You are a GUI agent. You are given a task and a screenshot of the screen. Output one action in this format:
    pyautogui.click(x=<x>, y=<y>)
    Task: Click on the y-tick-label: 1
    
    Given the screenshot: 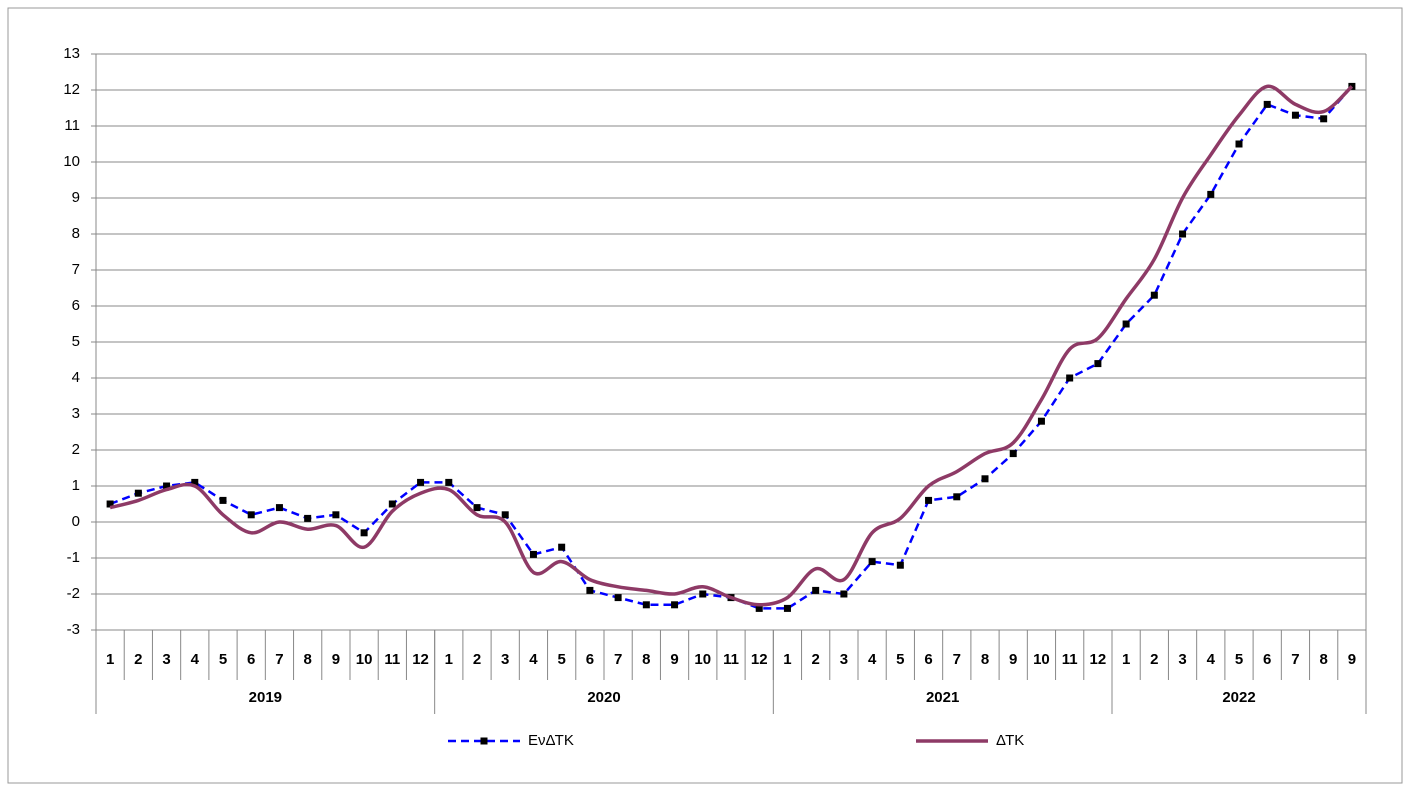 What is the action you would take?
    pyautogui.click(x=76, y=485)
    